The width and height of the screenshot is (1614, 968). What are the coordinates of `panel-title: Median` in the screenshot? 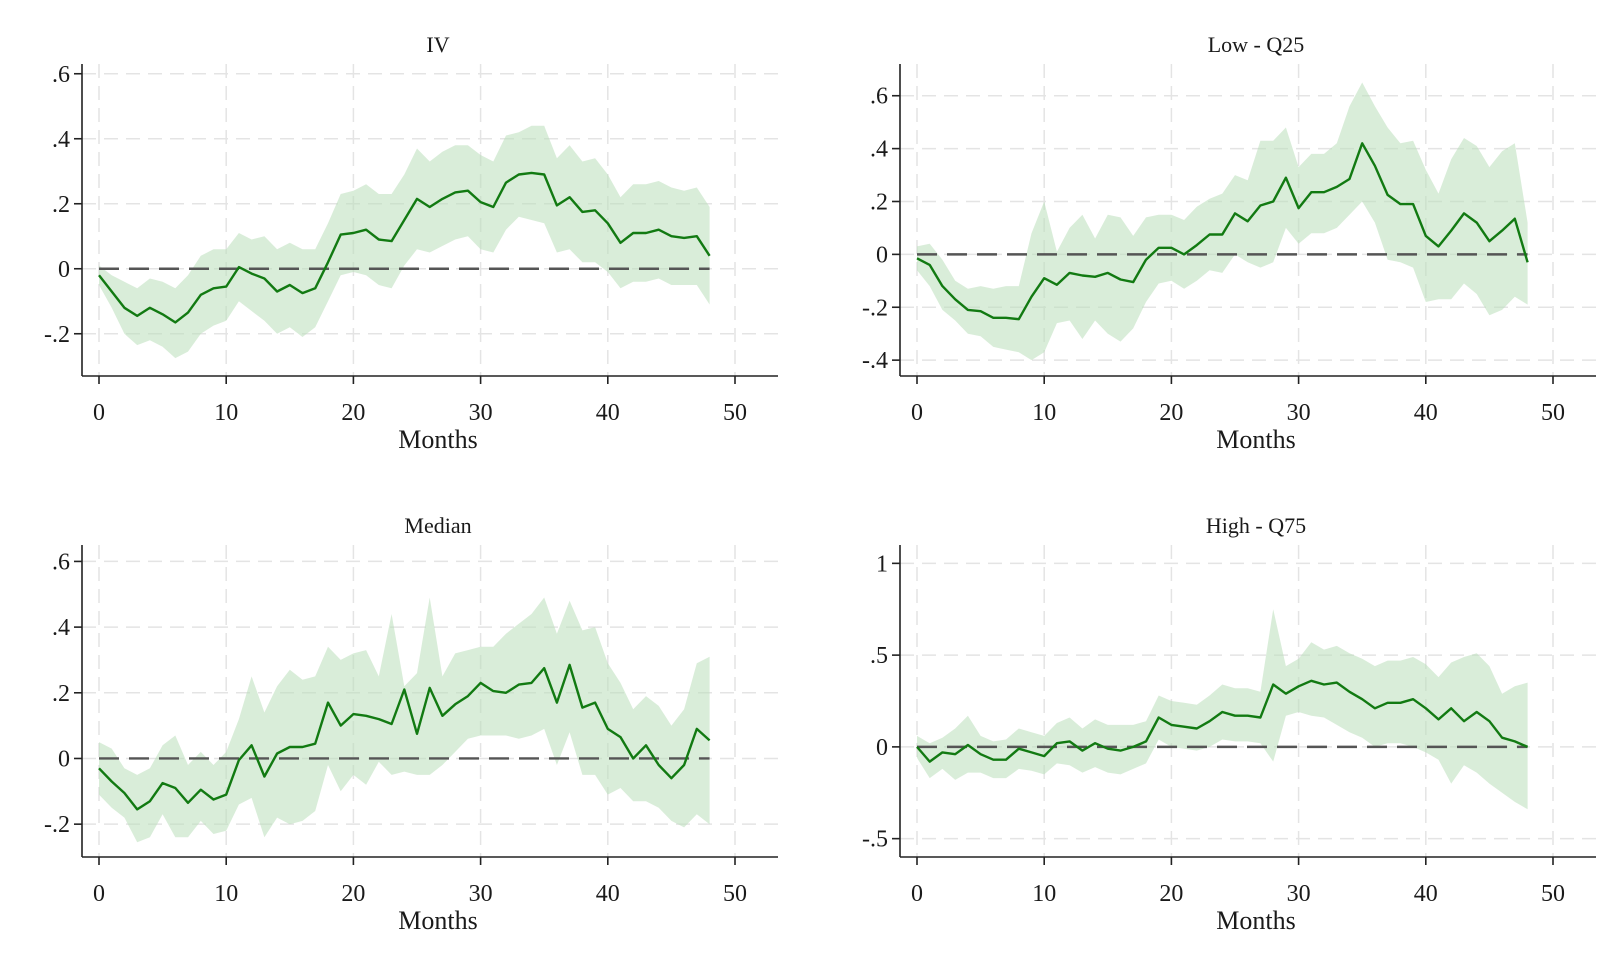 It's located at (437, 525).